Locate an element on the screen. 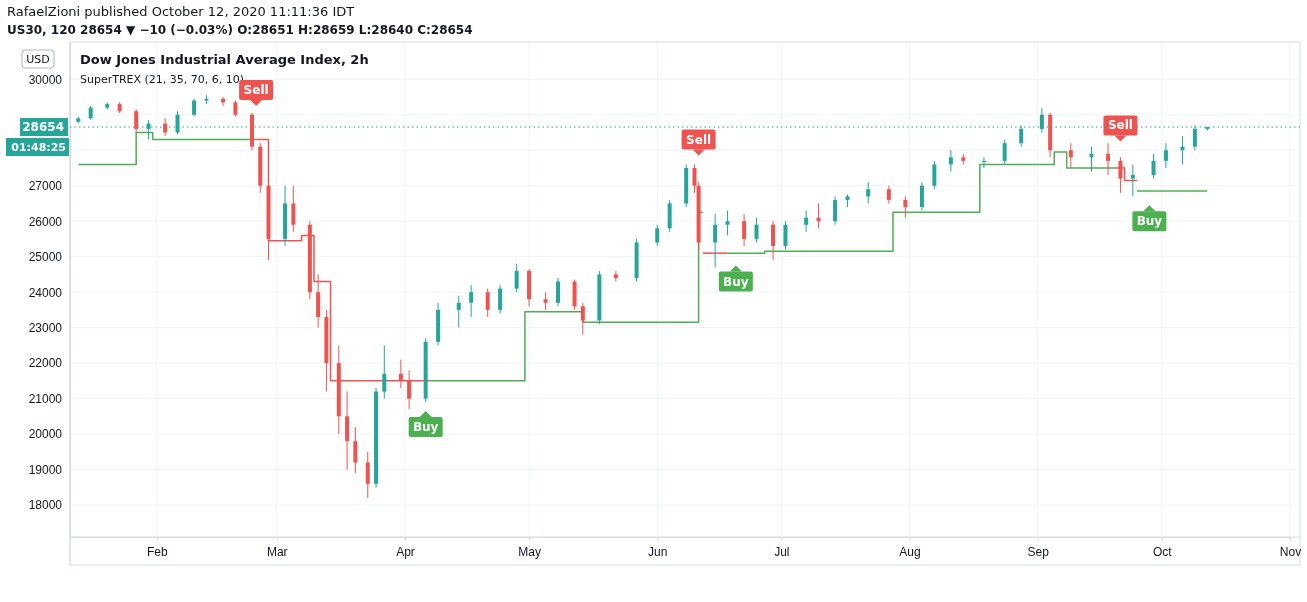 This screenshot has height=602, width=1307. y-tick-label: 21000 is located at coordinates (45, 398).